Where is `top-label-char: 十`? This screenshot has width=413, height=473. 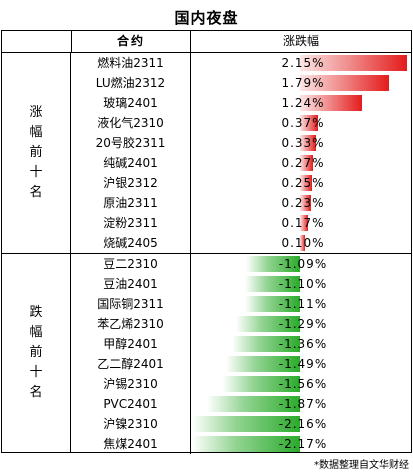
top-label-char: 十 is located at coordinates (36, 172).